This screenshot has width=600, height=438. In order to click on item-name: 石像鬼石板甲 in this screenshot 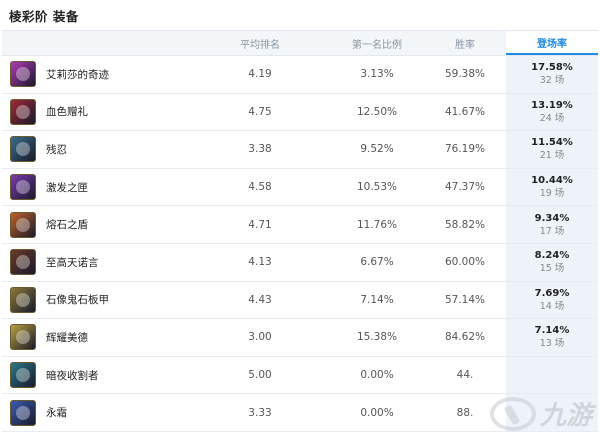, I will do `click(77, 300)`.